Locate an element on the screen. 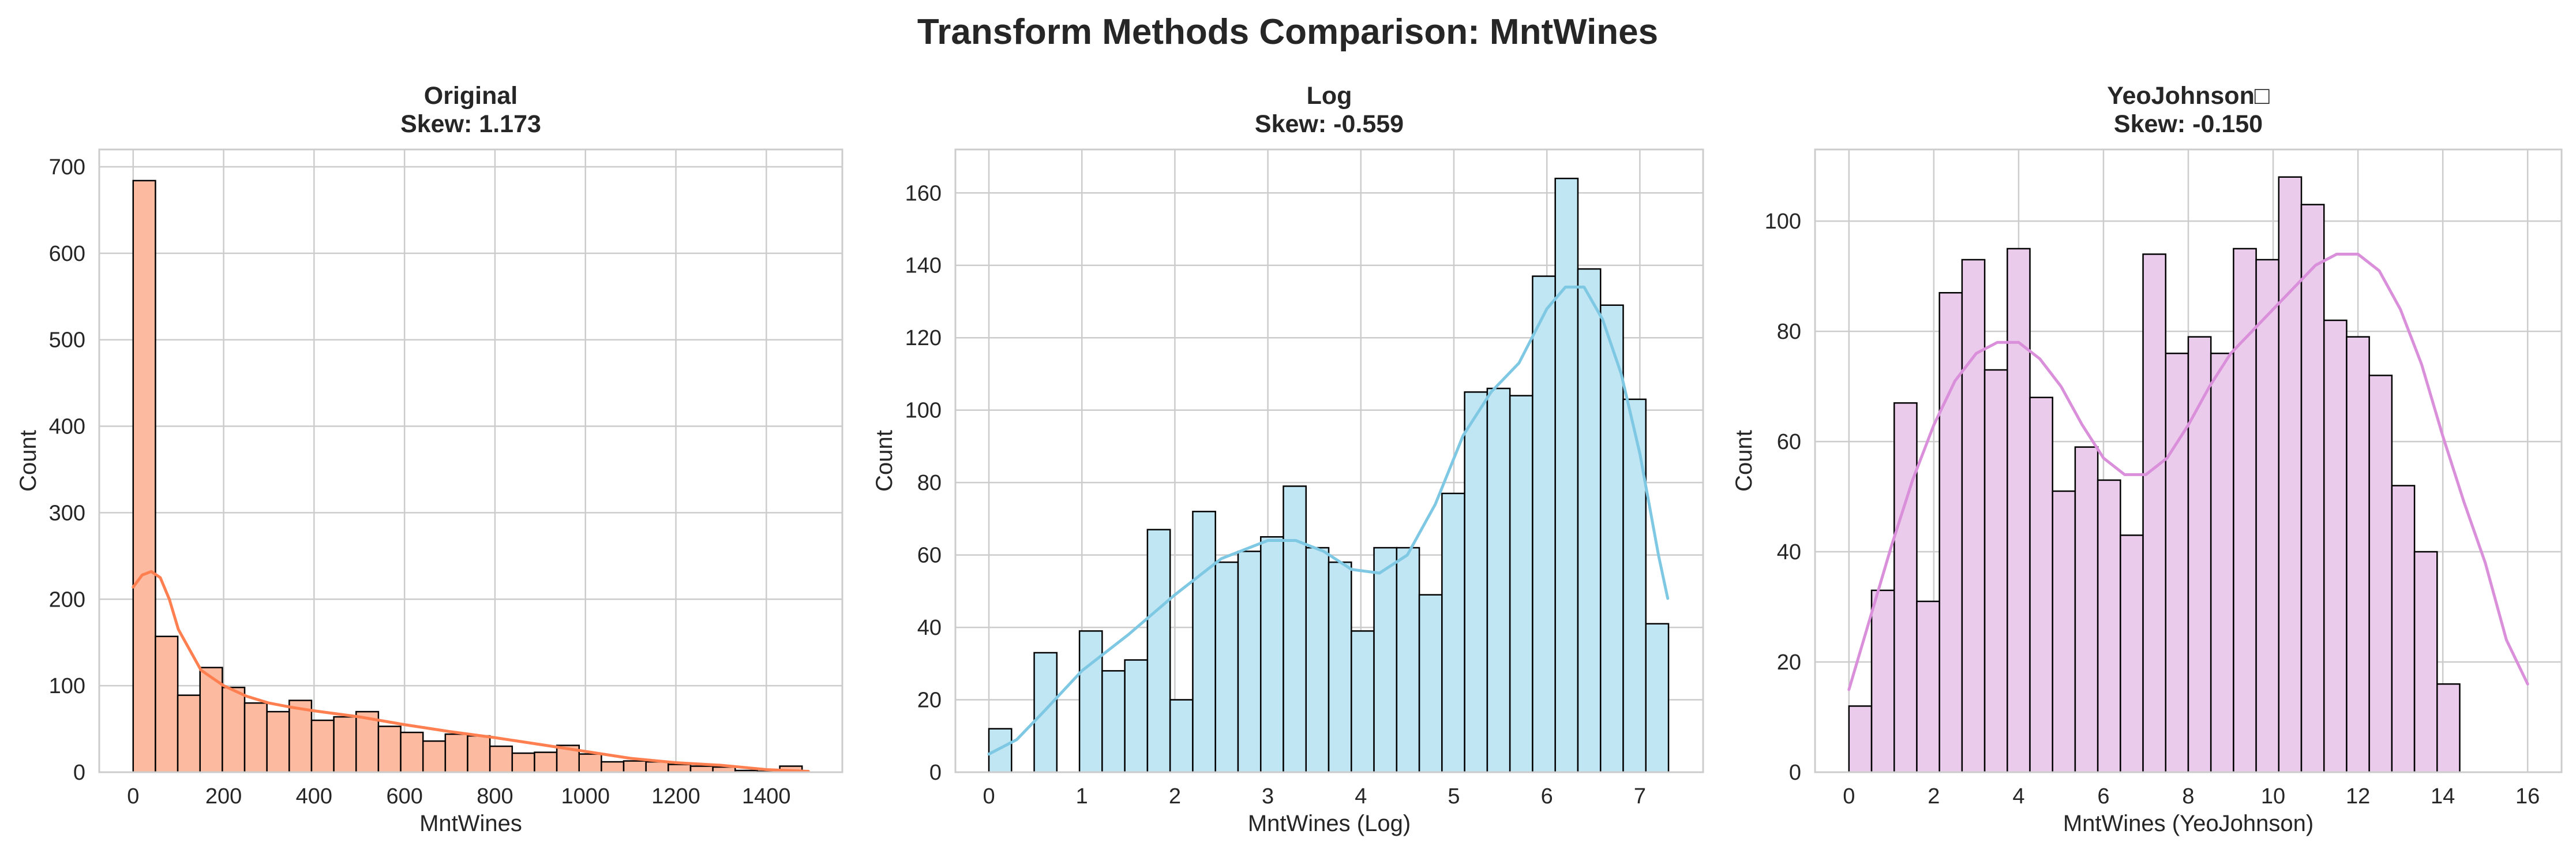 This screenshot has height=853, width=2576. y-axis-label: Count is located at coordinates (28, 461).